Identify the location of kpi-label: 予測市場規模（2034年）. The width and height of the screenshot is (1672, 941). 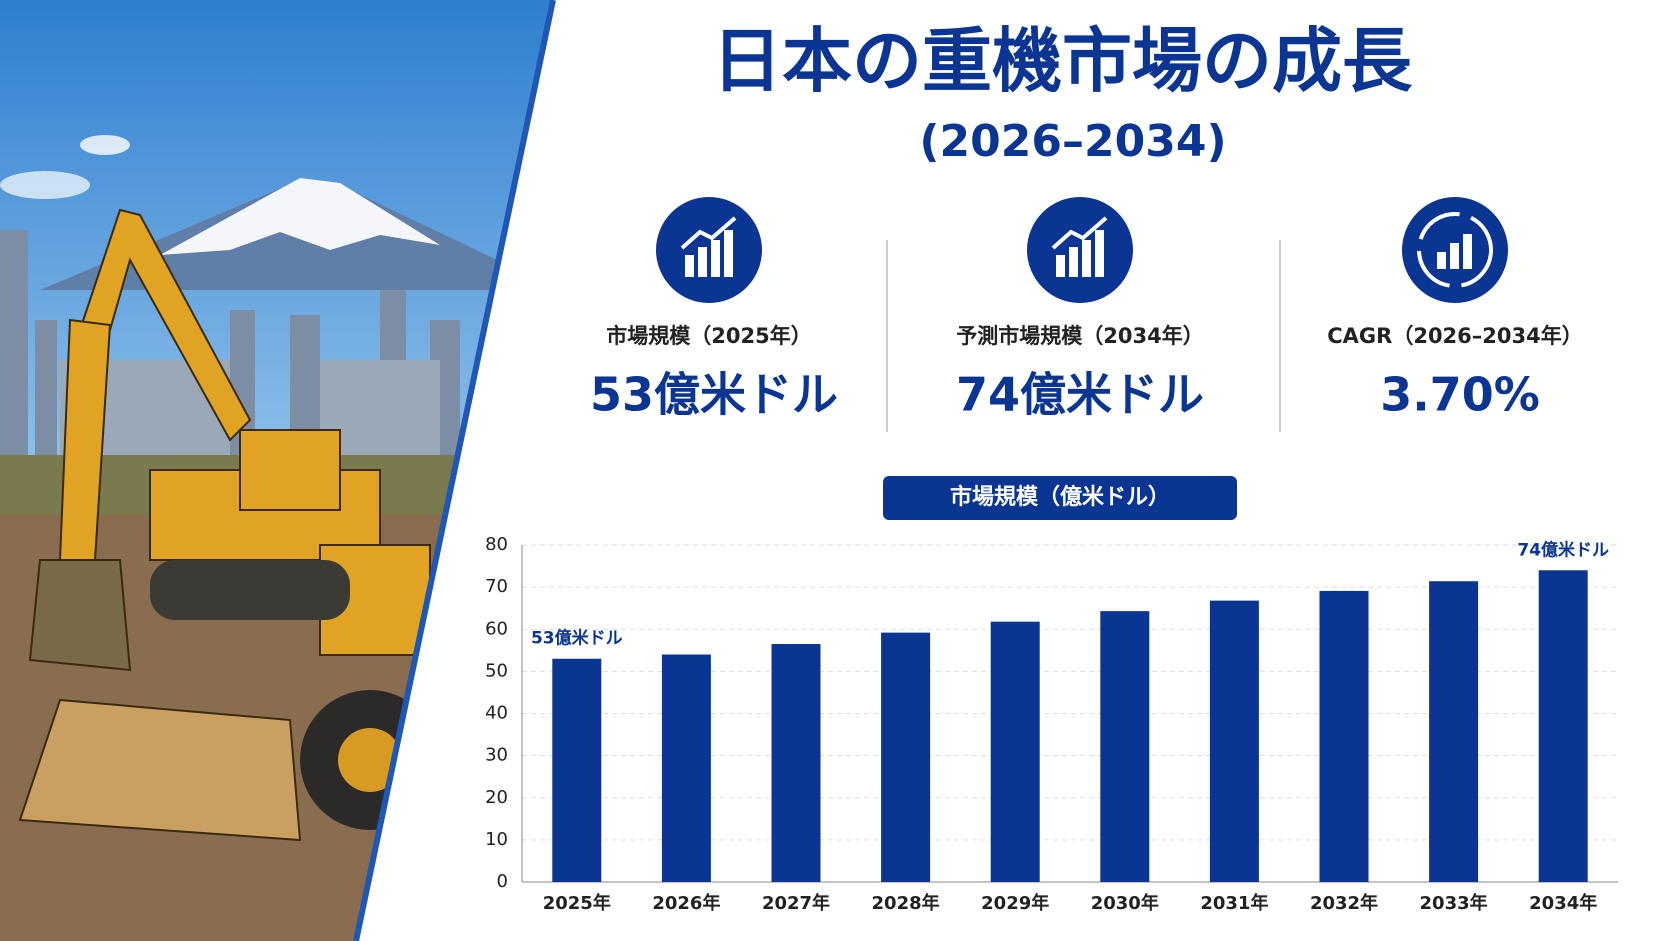
(1079, 336).